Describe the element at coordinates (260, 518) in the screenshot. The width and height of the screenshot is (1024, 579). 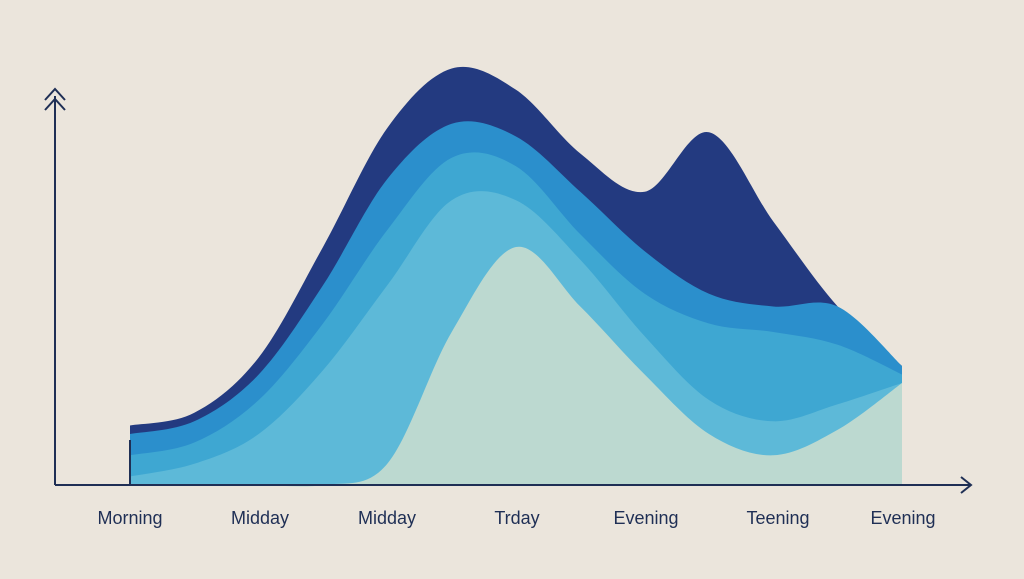
I see `x-tick-label-2: Midday` at that location.